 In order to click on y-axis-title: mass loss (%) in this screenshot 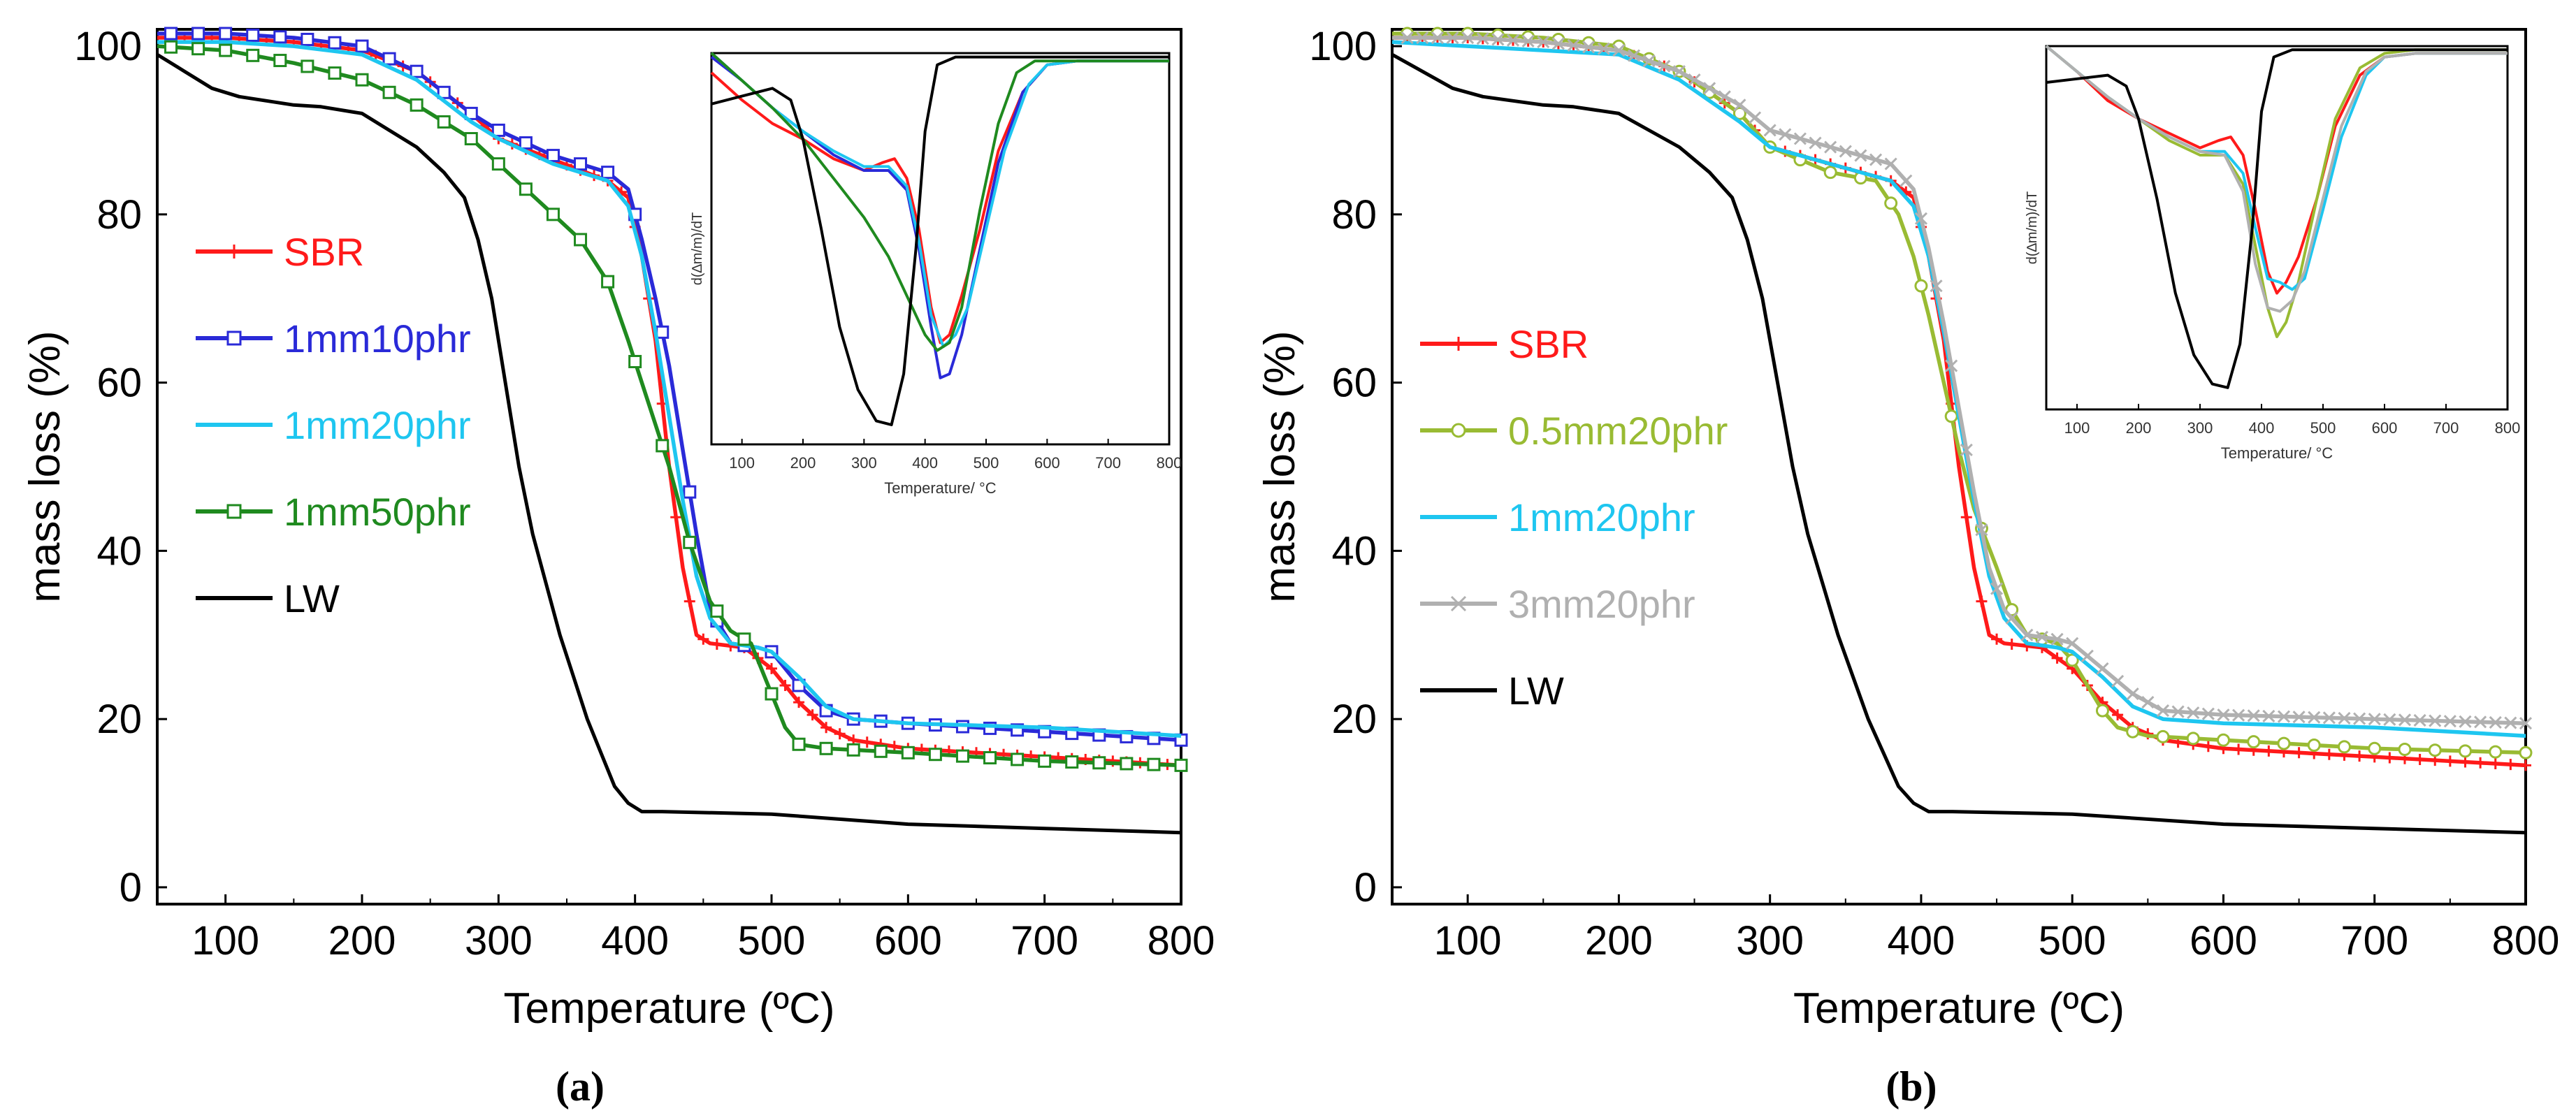, I will do `click(1280, 466)`.